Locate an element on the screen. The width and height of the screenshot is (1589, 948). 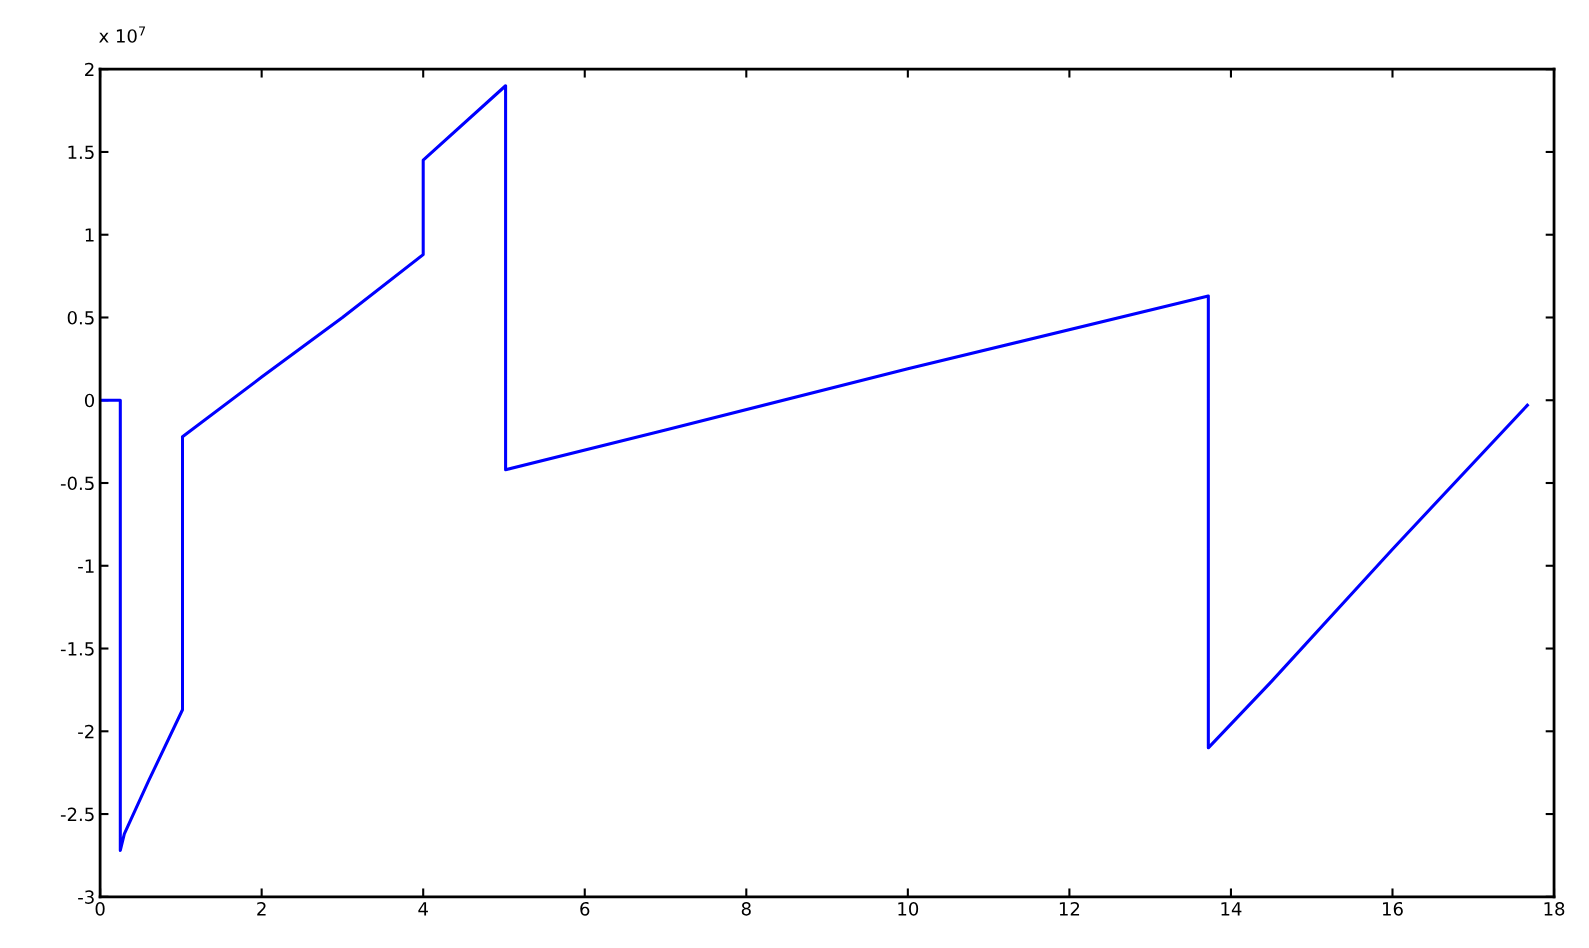
y-tick-label: -2.5 is located at coordinates (77, 814).